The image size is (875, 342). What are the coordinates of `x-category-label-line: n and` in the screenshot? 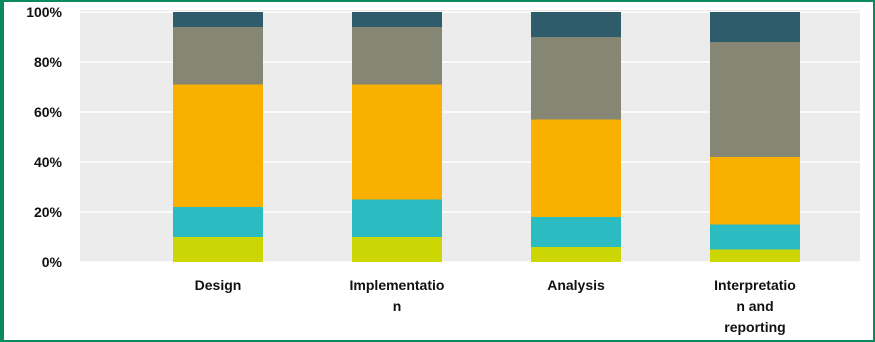 It's located at (754, 306).